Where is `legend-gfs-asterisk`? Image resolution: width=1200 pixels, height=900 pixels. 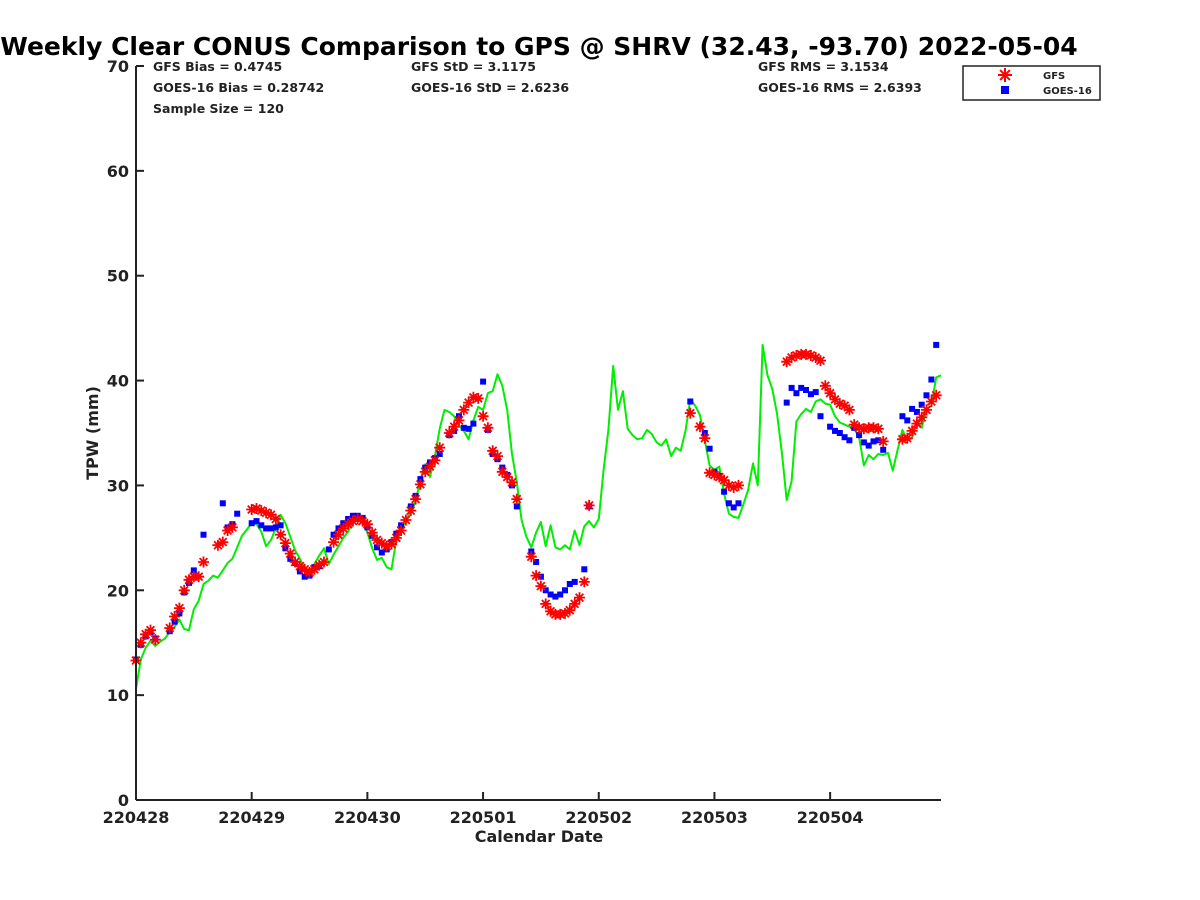 legend-gfs-asterisk is located at coordinates (1005, 75).